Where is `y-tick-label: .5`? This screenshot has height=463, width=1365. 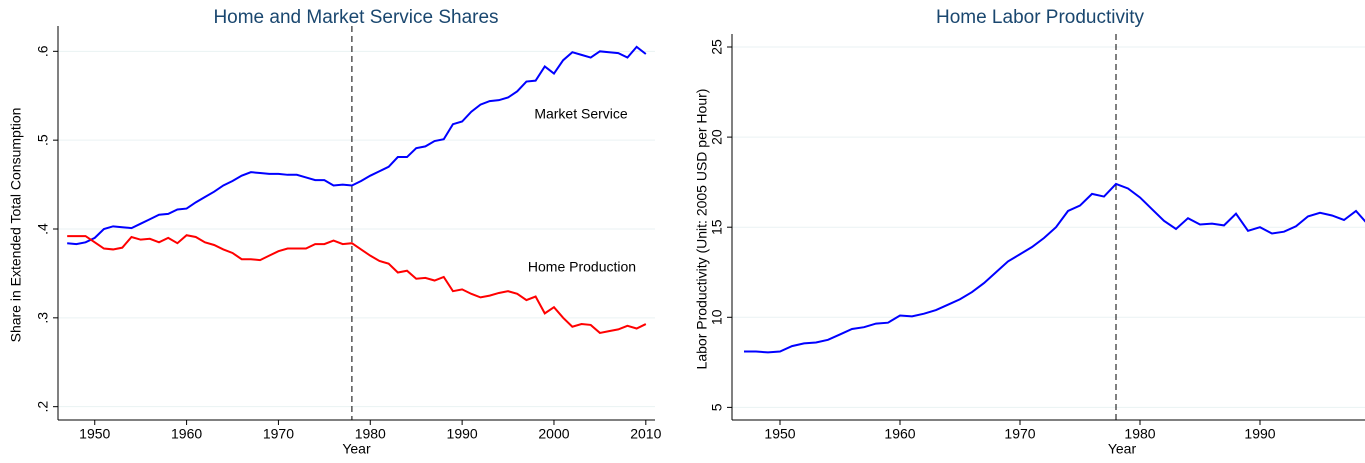
y-tick-label: .5 is located at coordinates (43, 140).